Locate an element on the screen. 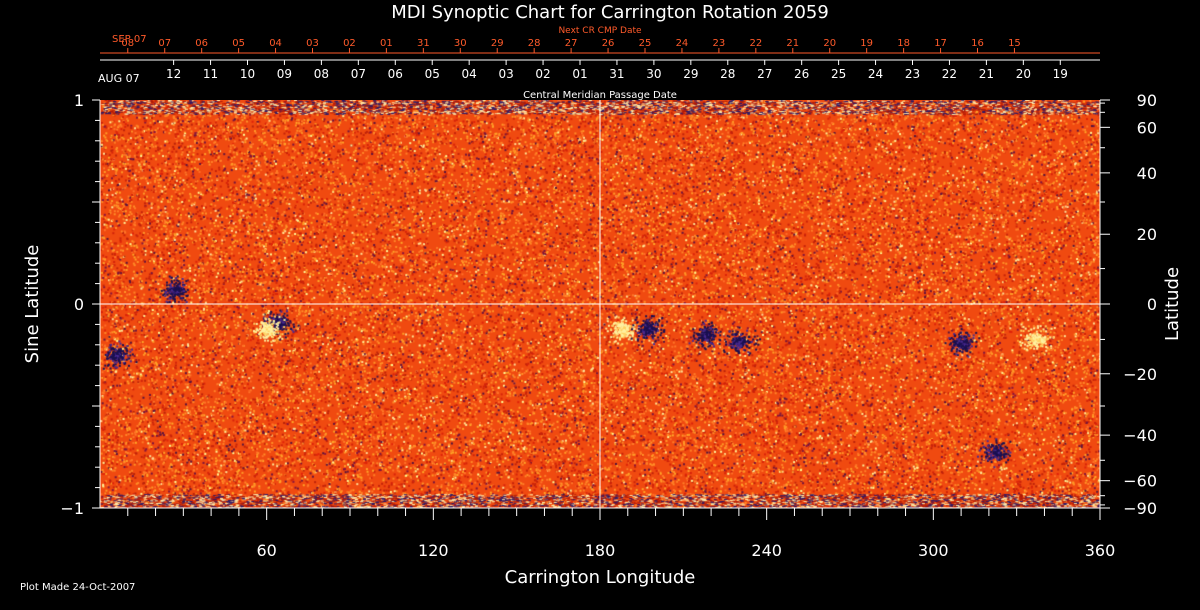 The height and width of the screenshot is (610, 1200). plot-made-date: Plot Made 24-Oct-2007 is located at coordinates (77, 587).